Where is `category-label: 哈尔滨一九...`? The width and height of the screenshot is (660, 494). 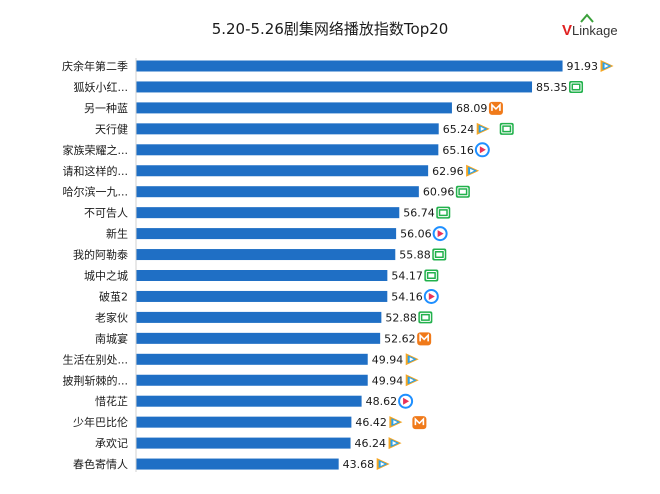
category-label: 哈尔滨一九... is located at coordinates (96, 192).